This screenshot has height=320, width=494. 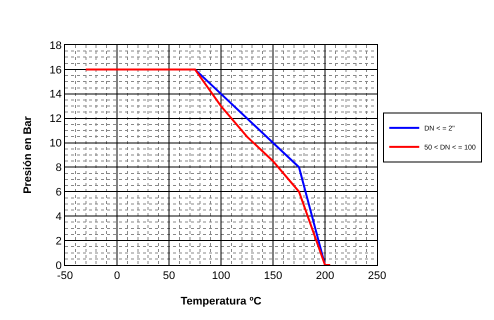 What do you see at coordinates (117, 276) in the screenshot?
I see `x-tick-label: 0` at bounding box center [117, 276].